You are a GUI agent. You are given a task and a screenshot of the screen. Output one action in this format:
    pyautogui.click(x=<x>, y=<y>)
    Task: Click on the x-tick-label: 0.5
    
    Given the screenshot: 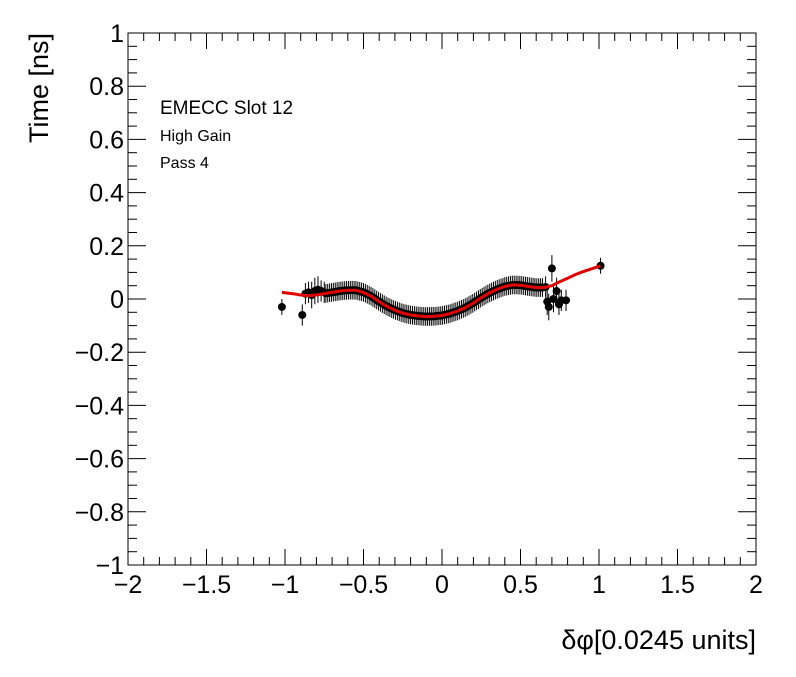 What is the action you would take?
    pyautogui.click(x=520, y=585)
    